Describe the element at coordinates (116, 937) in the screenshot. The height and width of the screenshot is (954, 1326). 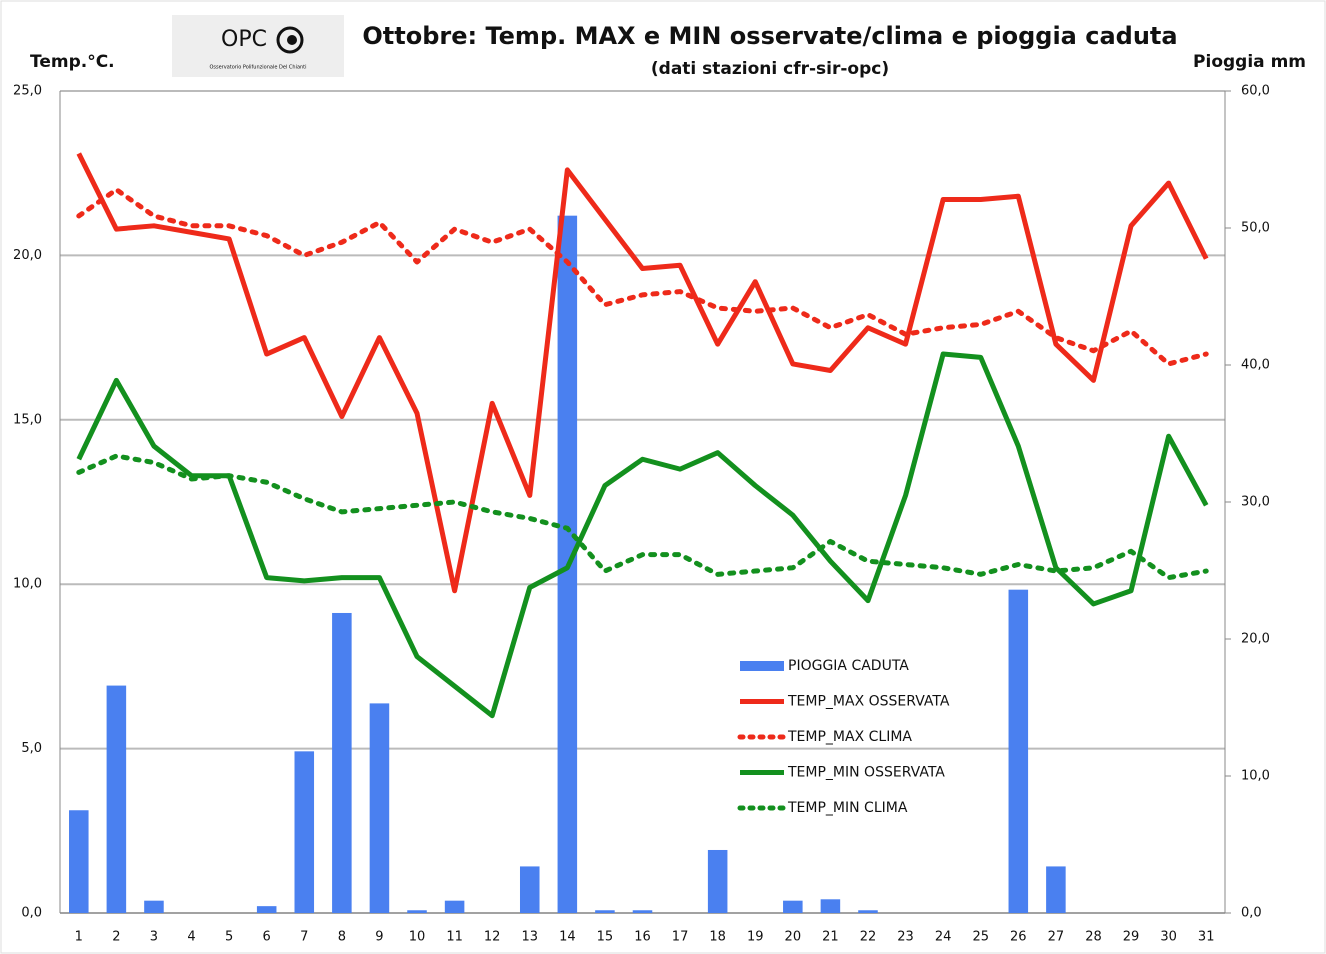
I see `x-tick-label: 2` at that location.